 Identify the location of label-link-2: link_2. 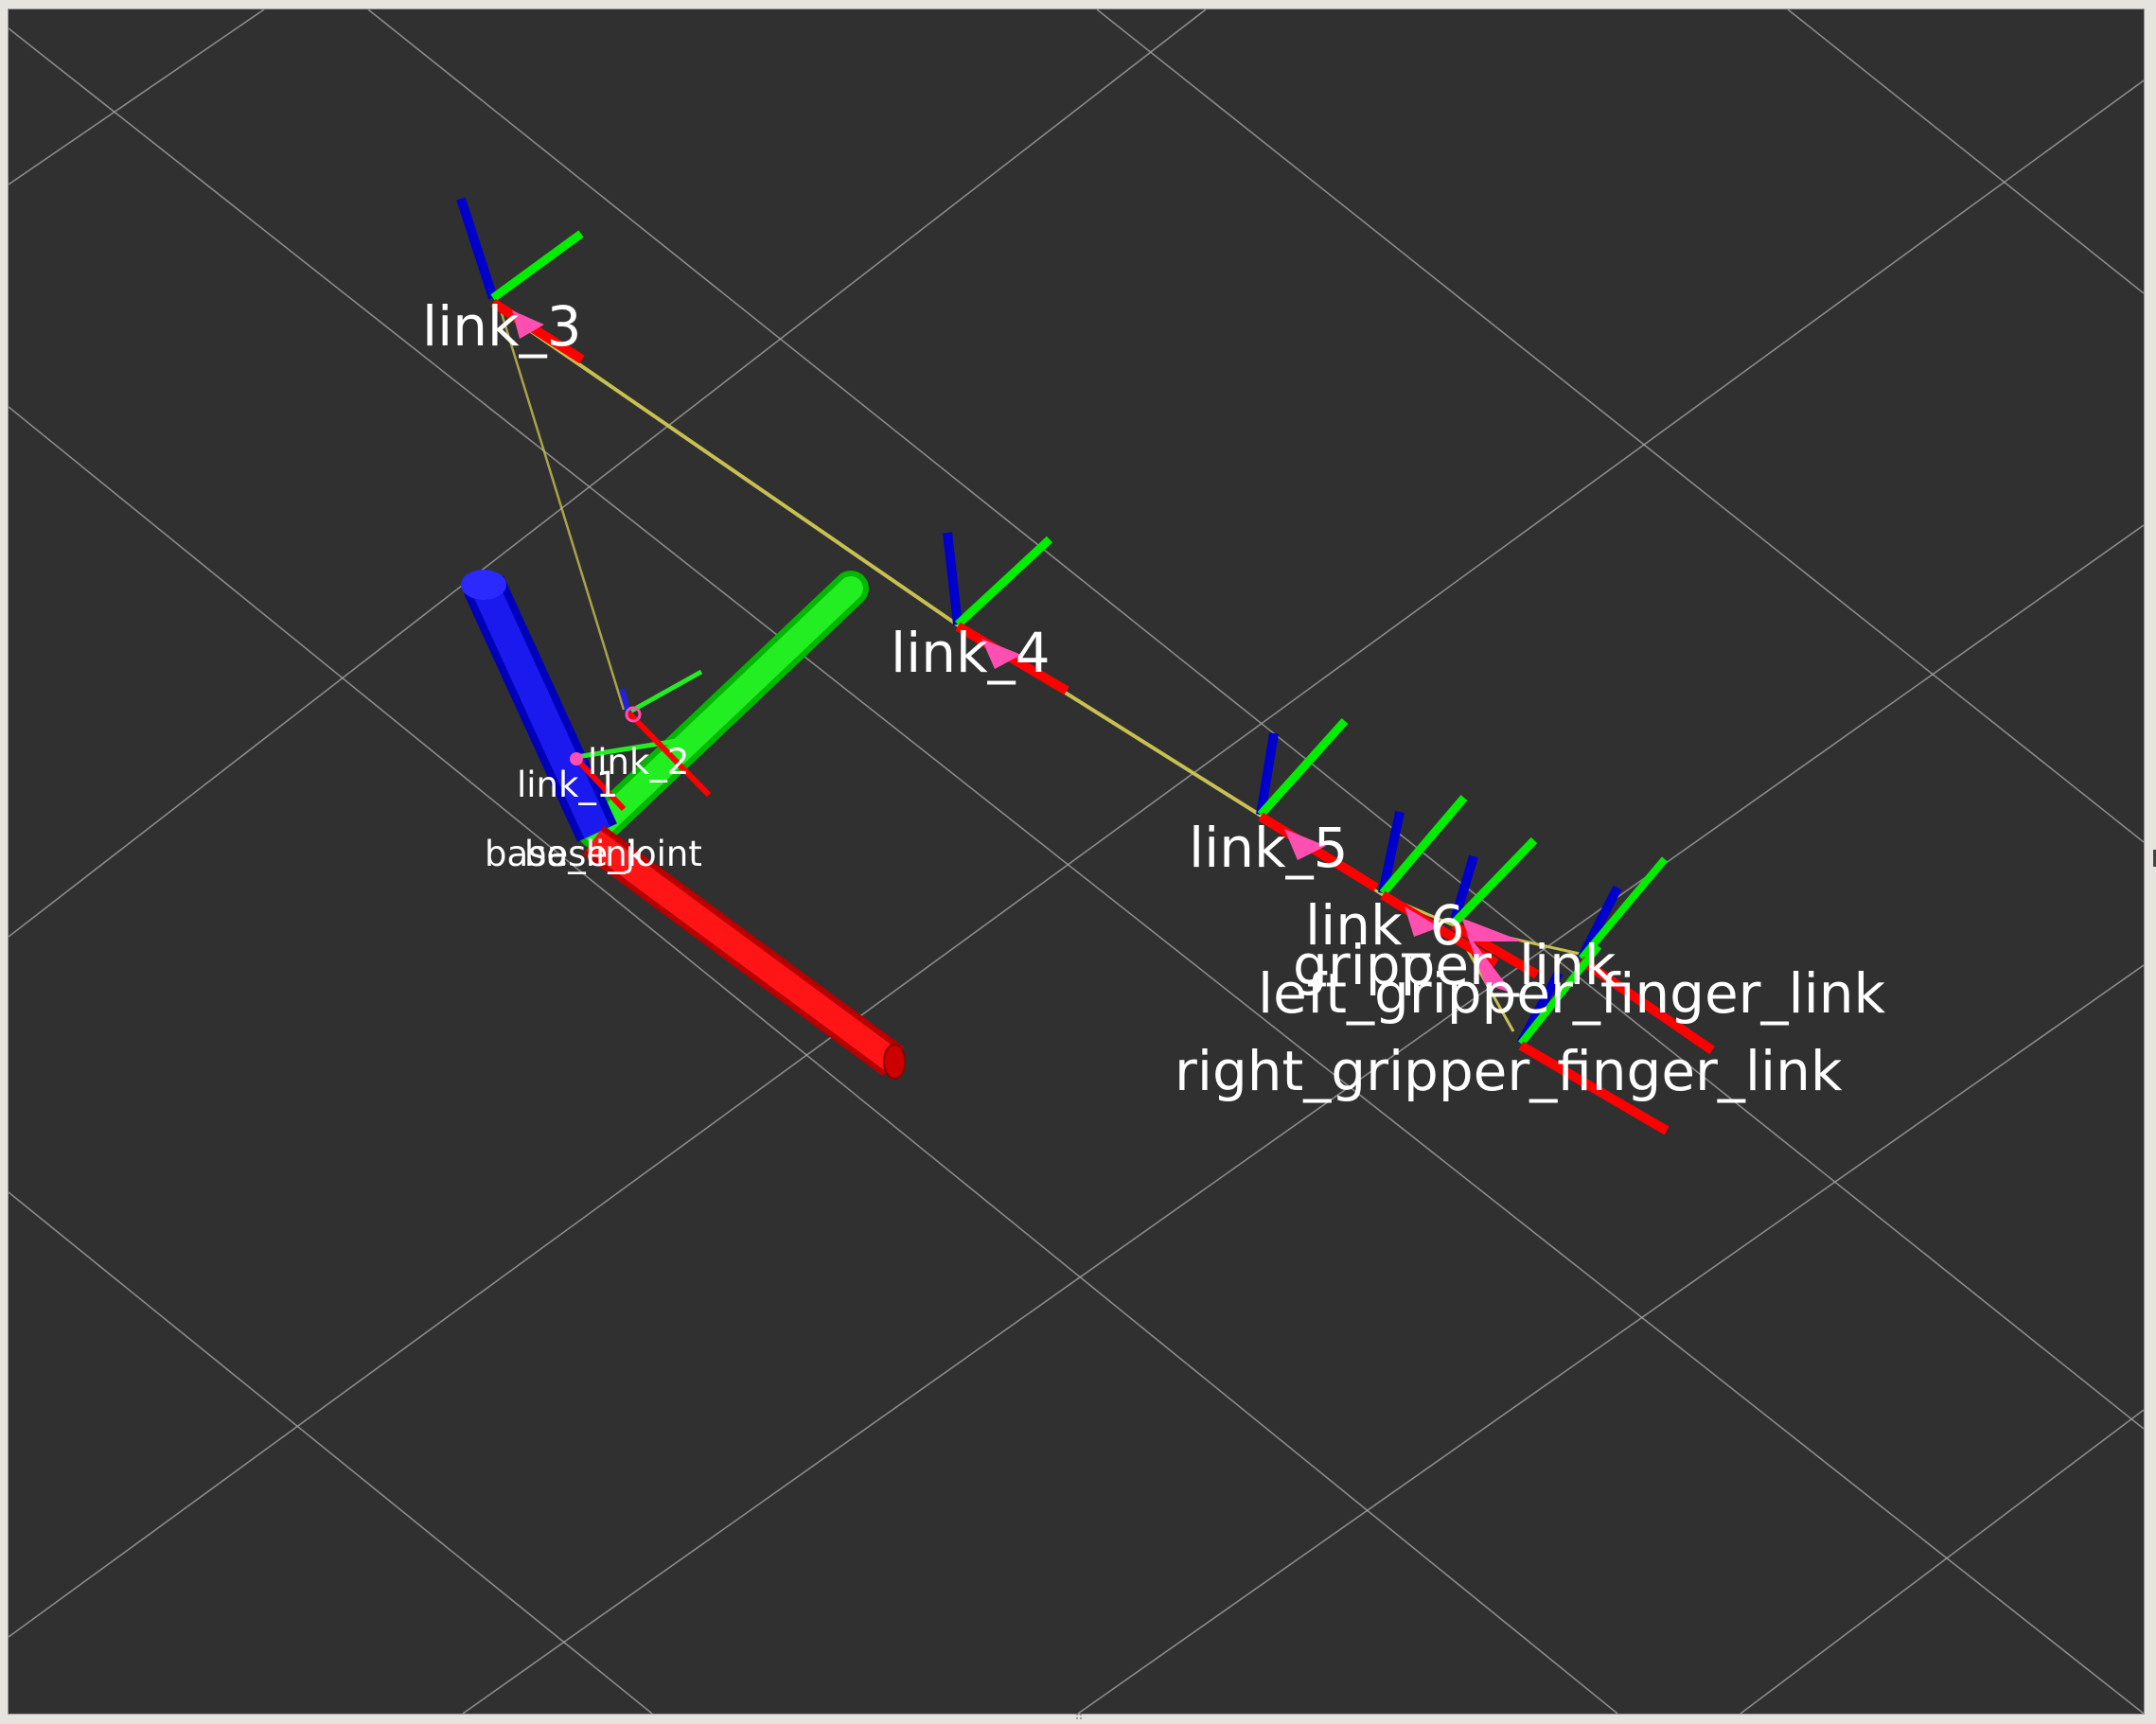
(638, 762).